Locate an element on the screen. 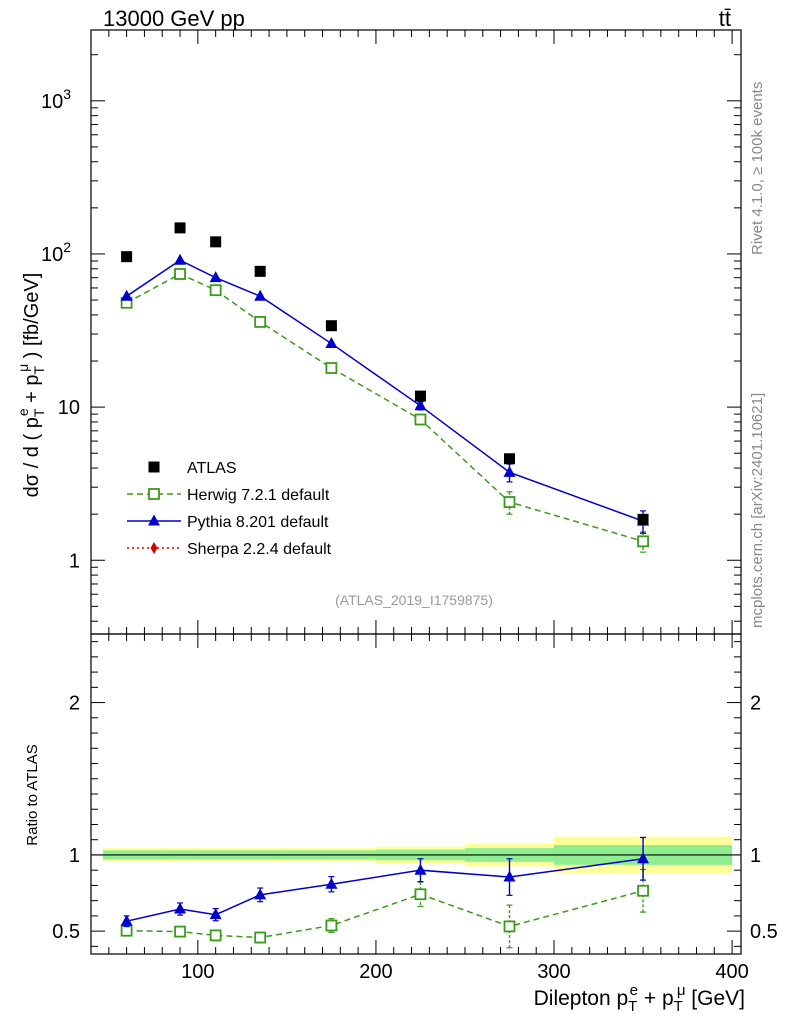 The width and height of the screenshot is (786, 1024). y-tick-label-right: 1 is located at coordinates (755, 856).